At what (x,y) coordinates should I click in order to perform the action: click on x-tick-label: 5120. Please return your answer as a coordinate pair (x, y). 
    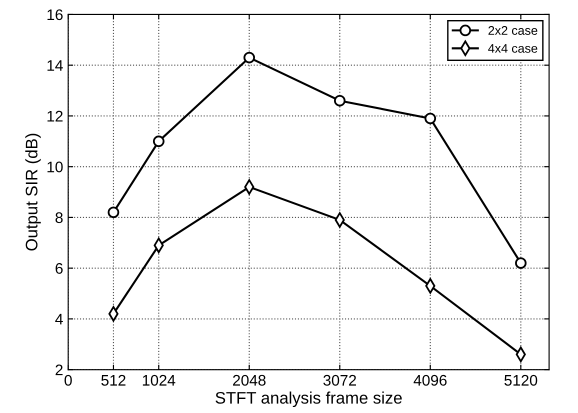
    Looking at the image, I should click on (521, 380).